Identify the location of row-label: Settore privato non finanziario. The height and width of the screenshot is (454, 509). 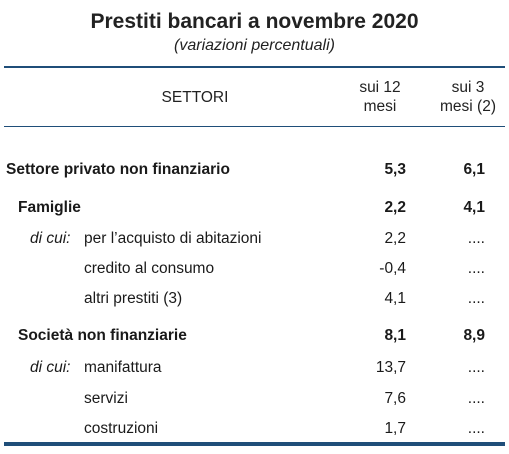
(118, 169).